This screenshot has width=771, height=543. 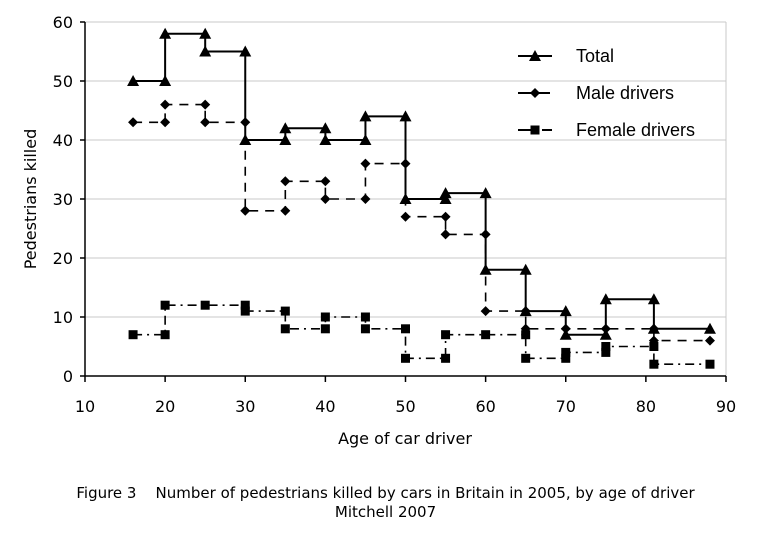 I want to click on x-tick-label-60: 60, so click(x=485, y=406).